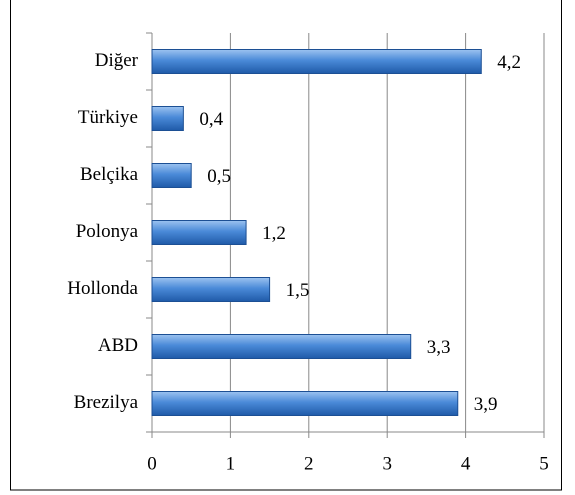 Image resolution: width=575 pixels, height=495 pixels. I want to click on value-label: 3,3, so click(439, 347).